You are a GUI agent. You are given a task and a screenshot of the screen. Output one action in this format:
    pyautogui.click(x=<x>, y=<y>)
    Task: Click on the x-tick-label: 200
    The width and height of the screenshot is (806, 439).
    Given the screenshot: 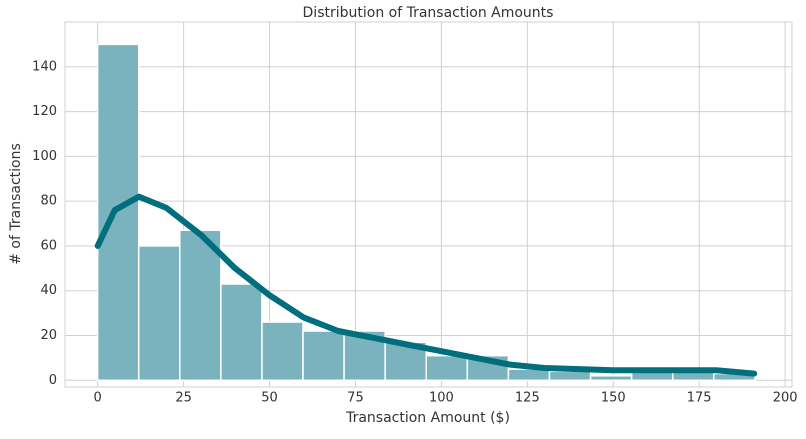 What is the action you would take?
    pyautogui.click(x=785, y=398)
    